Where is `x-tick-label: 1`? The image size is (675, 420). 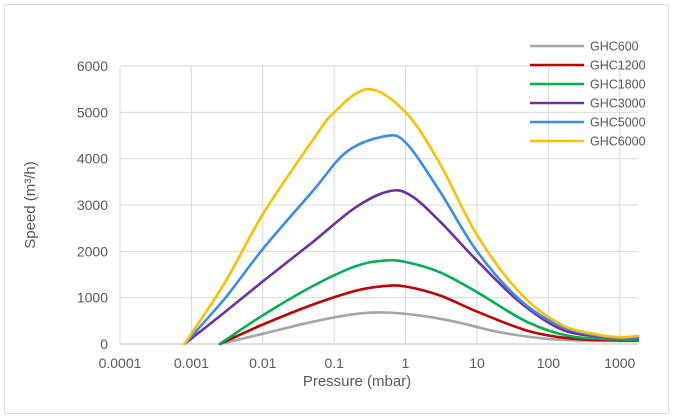
x-tick-label: 1 is located at coordinates (406, 363).